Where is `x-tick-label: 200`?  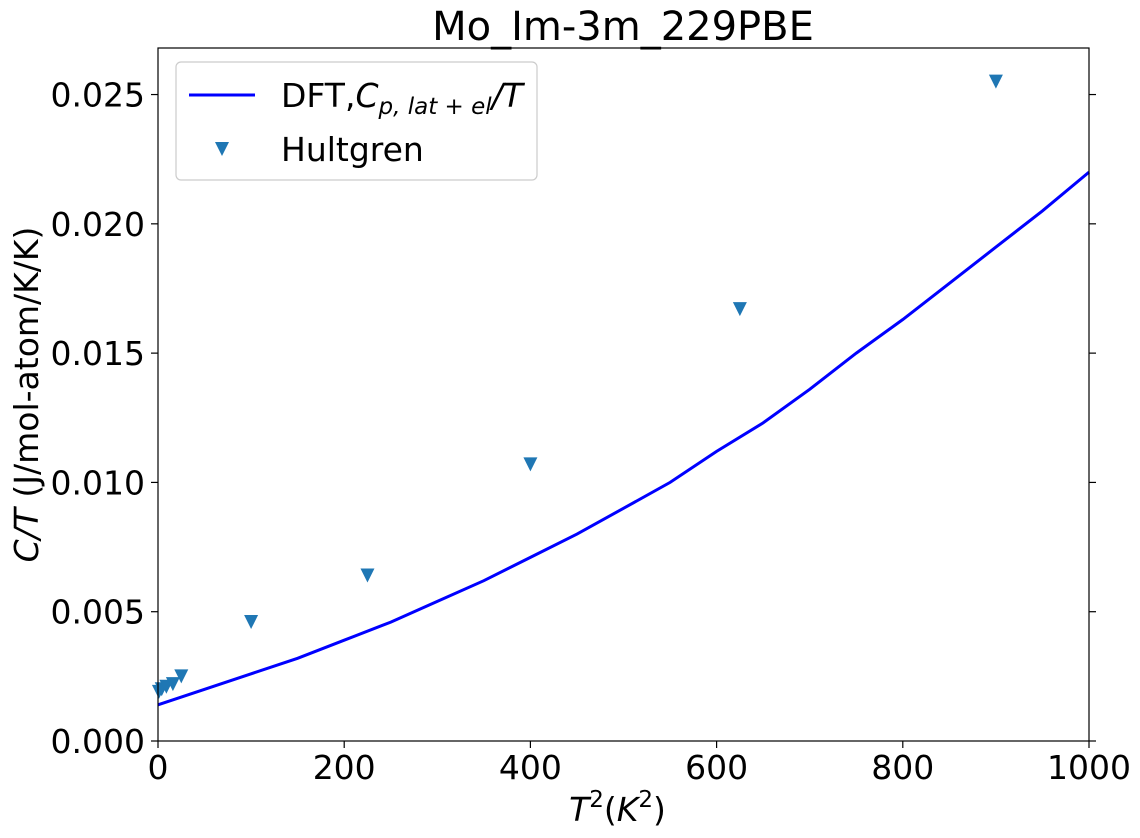
x-tick-label: 200 is located at coordinates (344, 767).